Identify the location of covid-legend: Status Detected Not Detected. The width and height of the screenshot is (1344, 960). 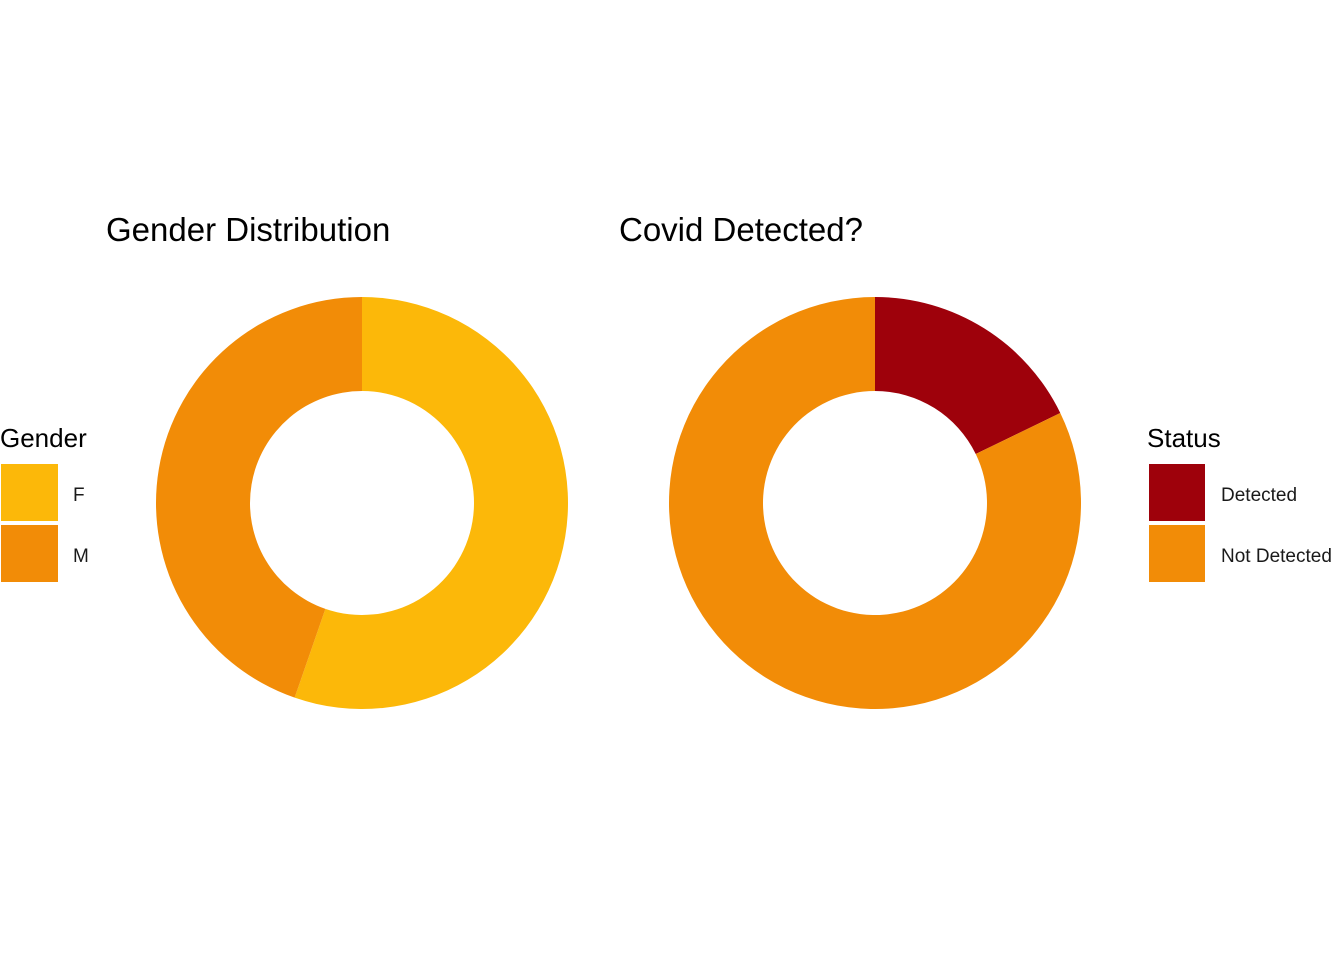
(1239, 502).